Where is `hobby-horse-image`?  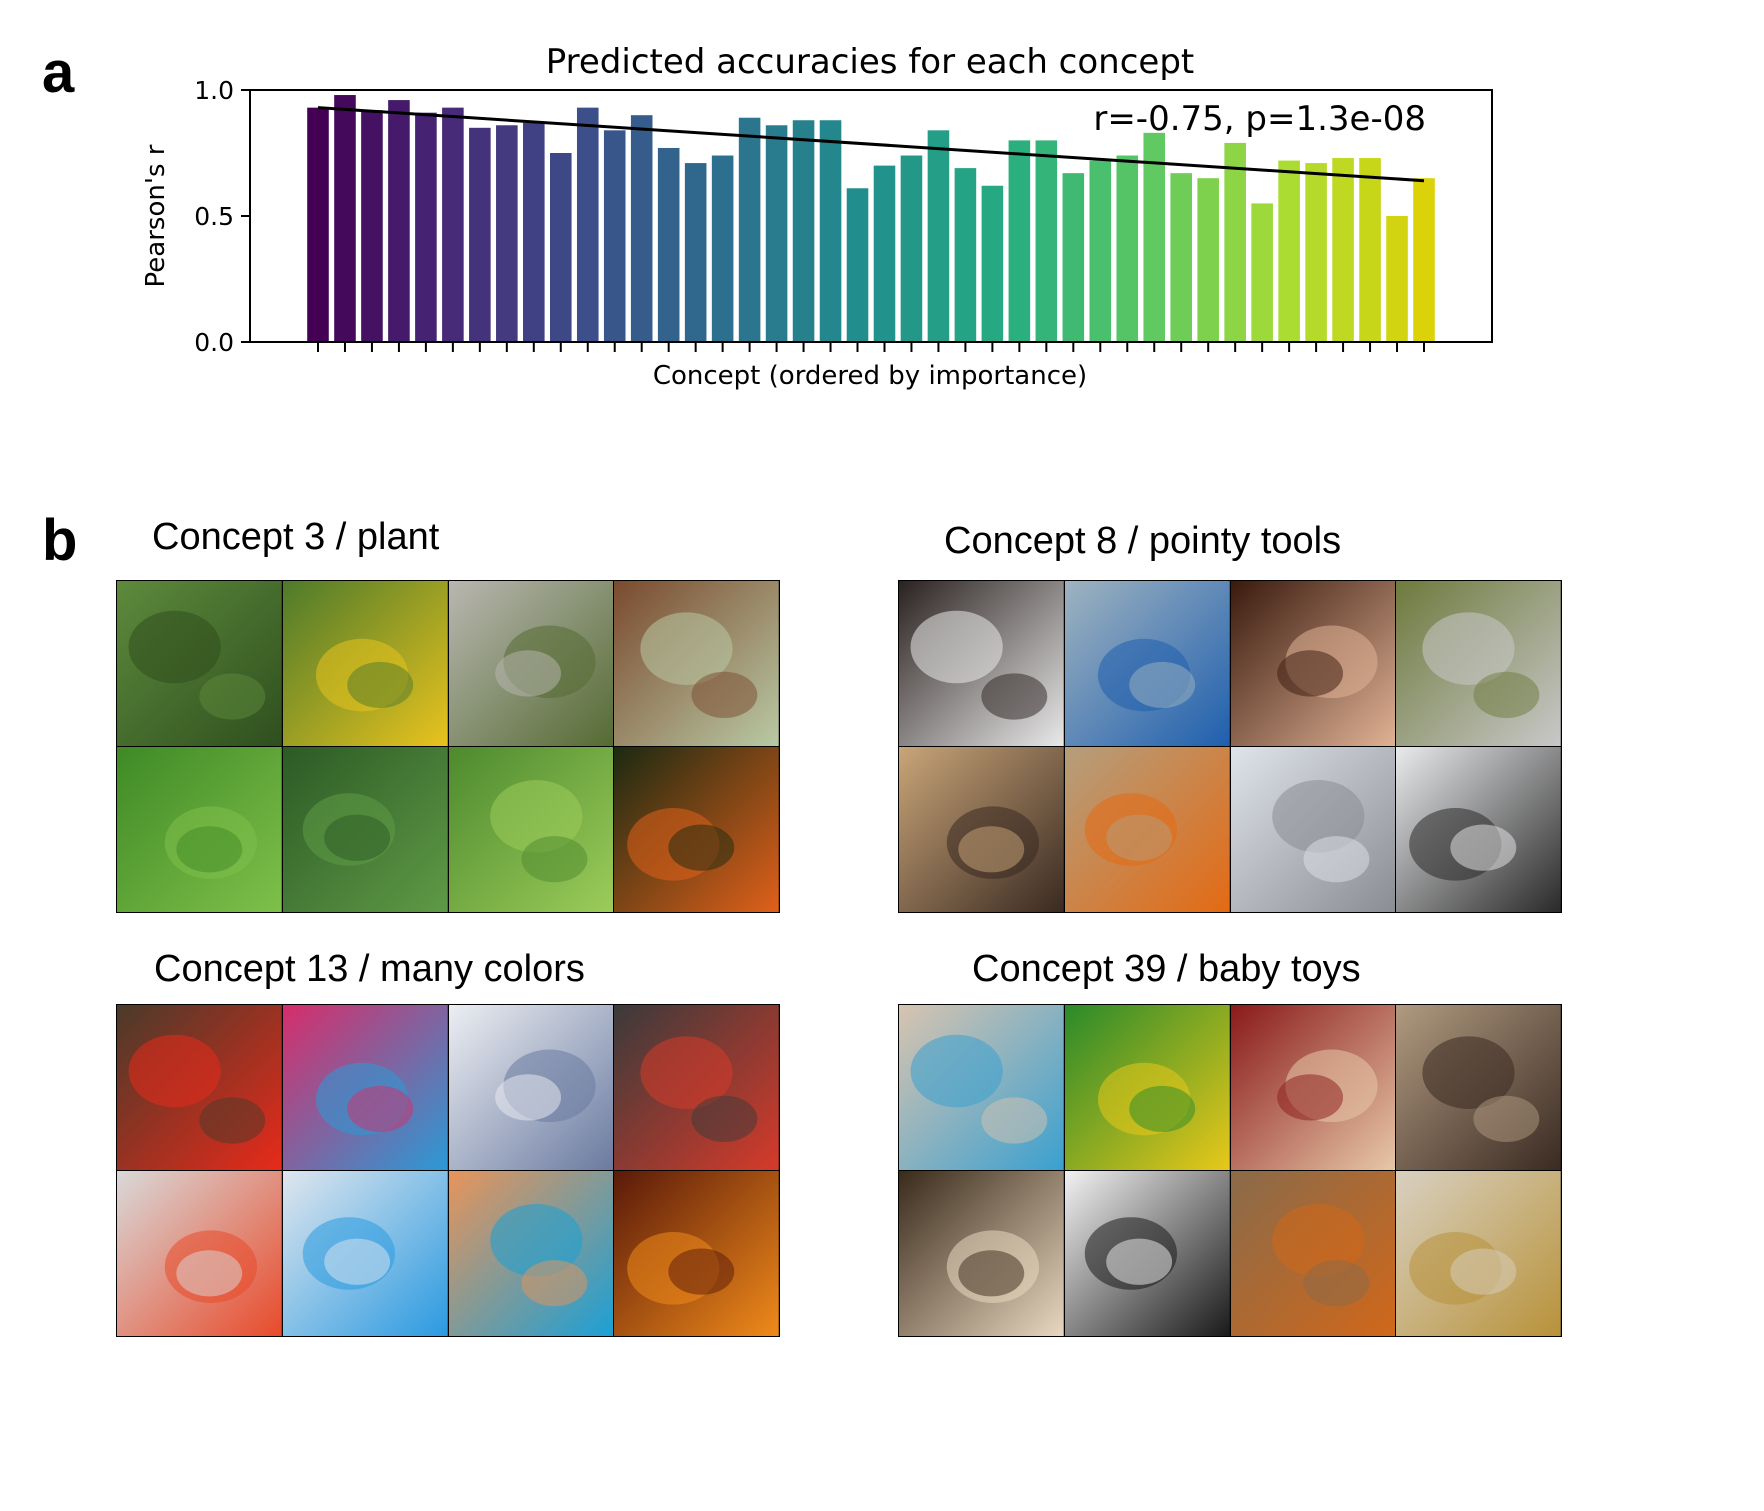 hobby-horse-image is located at coordinates (1478, 1253).